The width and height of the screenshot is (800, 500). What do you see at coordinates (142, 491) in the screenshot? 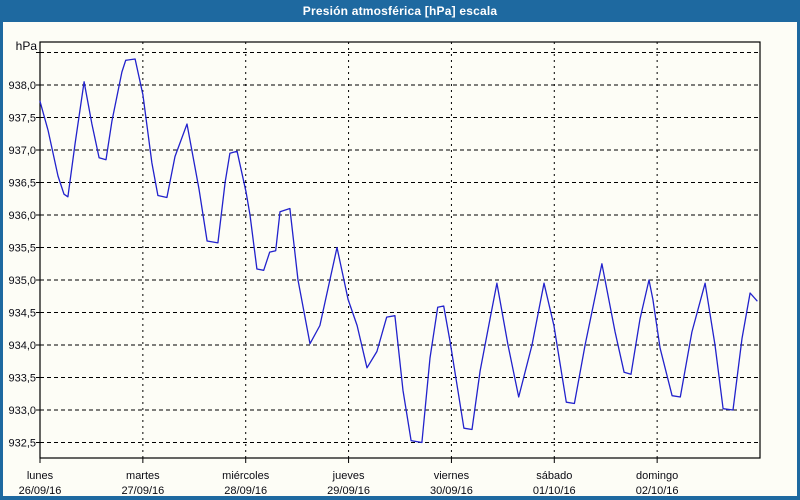
I see `x-day-date: 27/09/16` at bounding box center [142, 491].